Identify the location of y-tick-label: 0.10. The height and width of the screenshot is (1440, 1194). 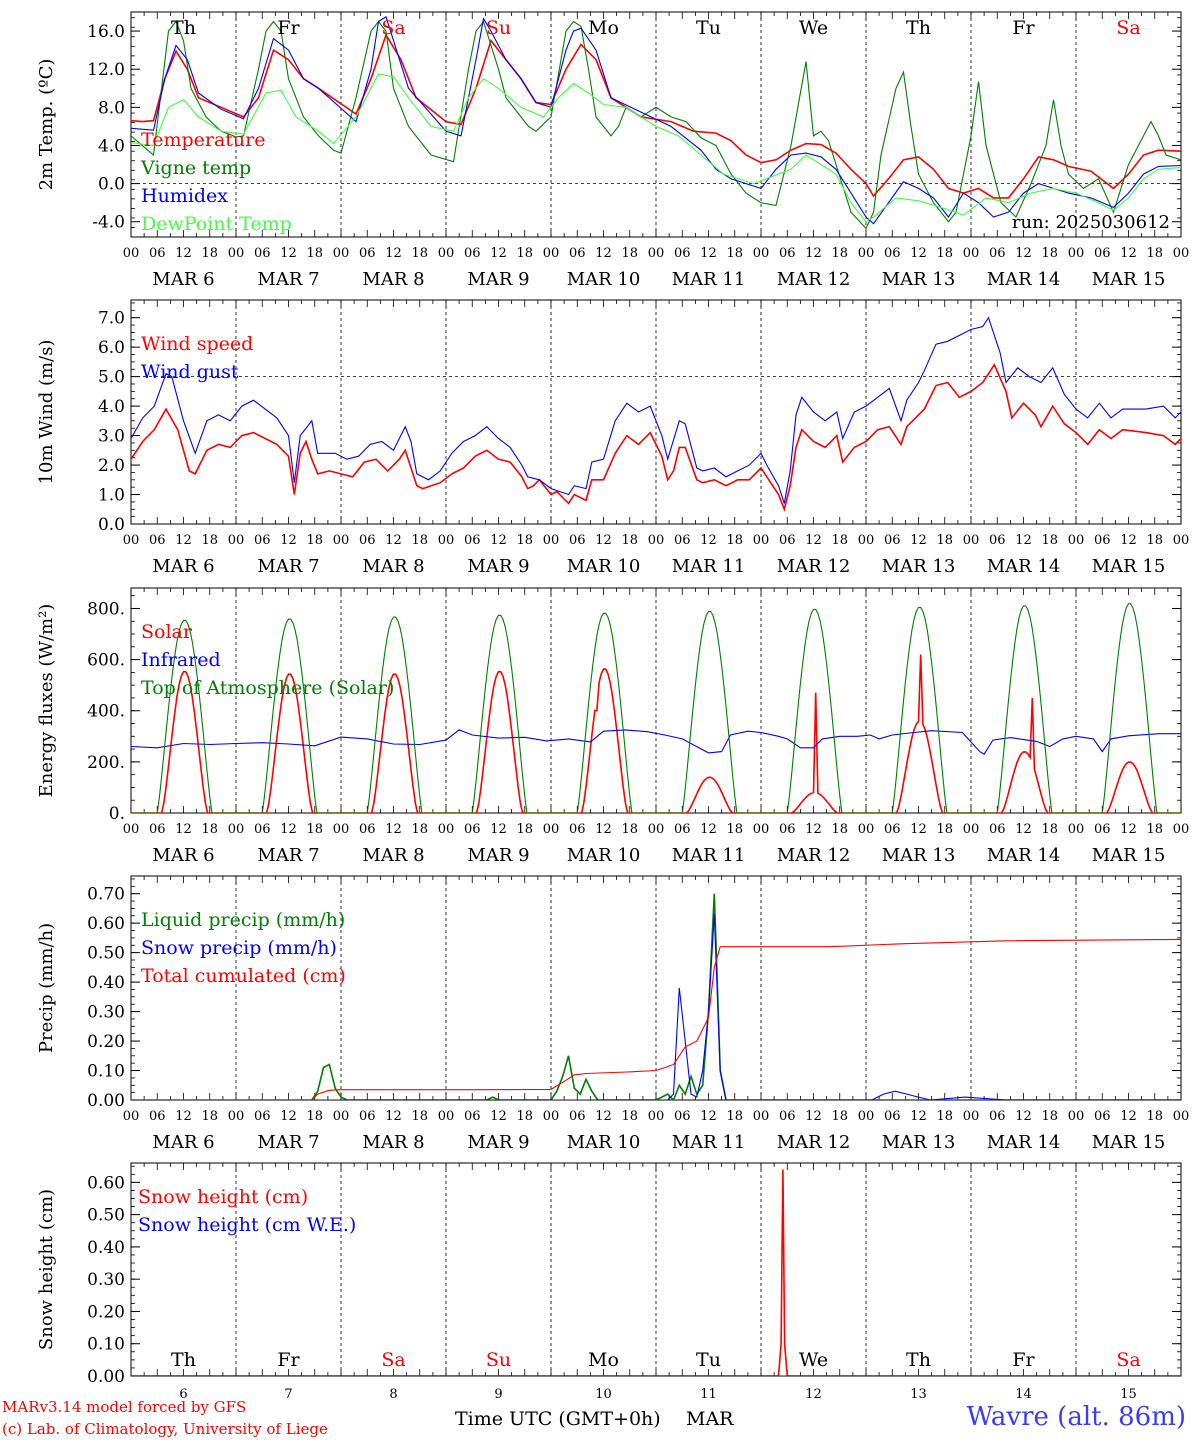
(106, 1072).